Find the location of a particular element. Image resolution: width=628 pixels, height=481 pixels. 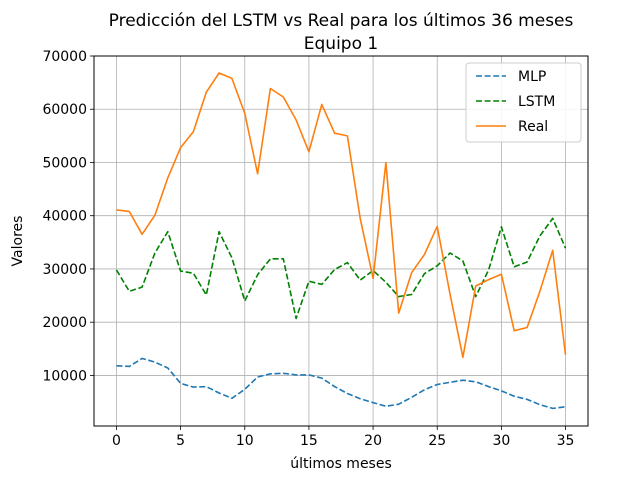

y-axis-ticks: 10000 20000 30000 40000 50000 60000 70000 is located at coordinates (68, 216).